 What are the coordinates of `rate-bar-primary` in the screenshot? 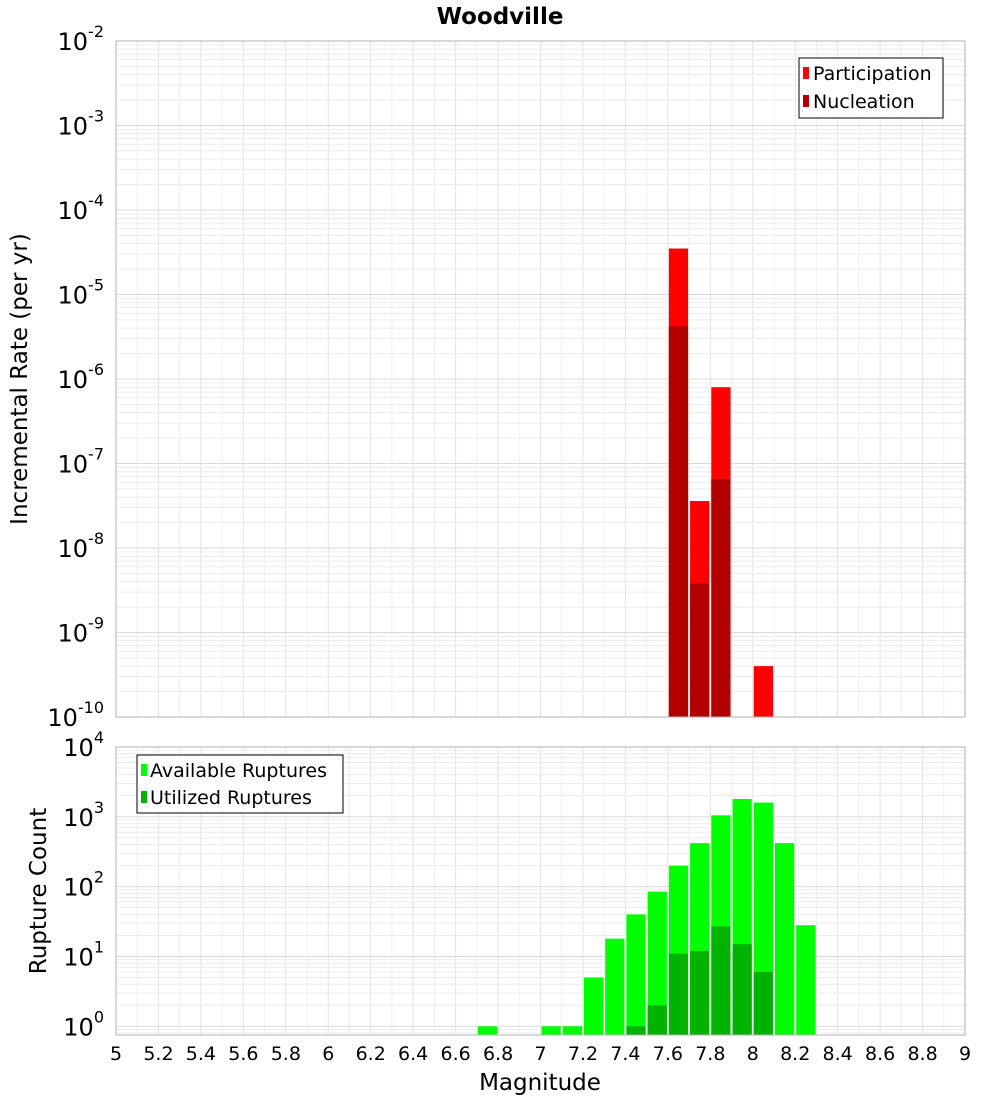 It's located at (763, 691).